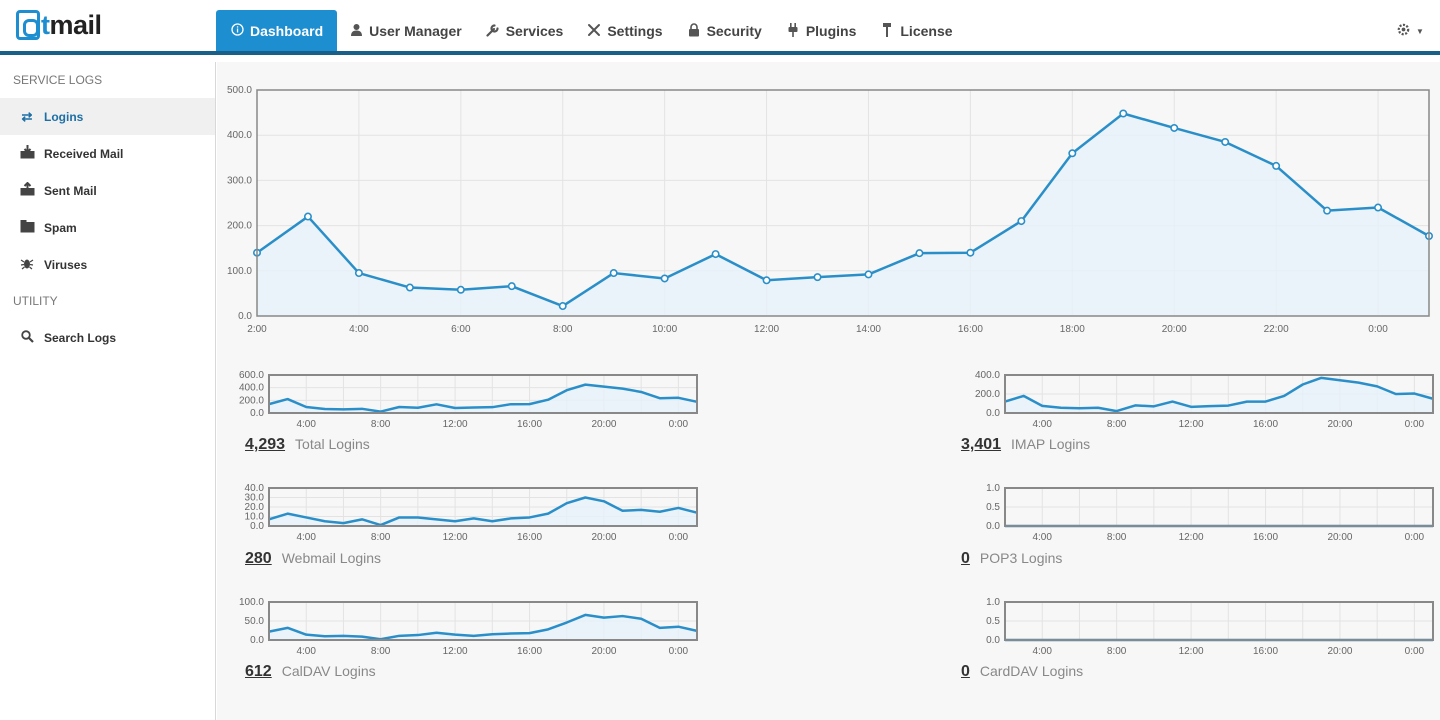  What do you see at coordinates (107, 190) in the screenshot?
I see `sidebar-item-sent-mail: Sent Mail` at bounding box center [107, 190].